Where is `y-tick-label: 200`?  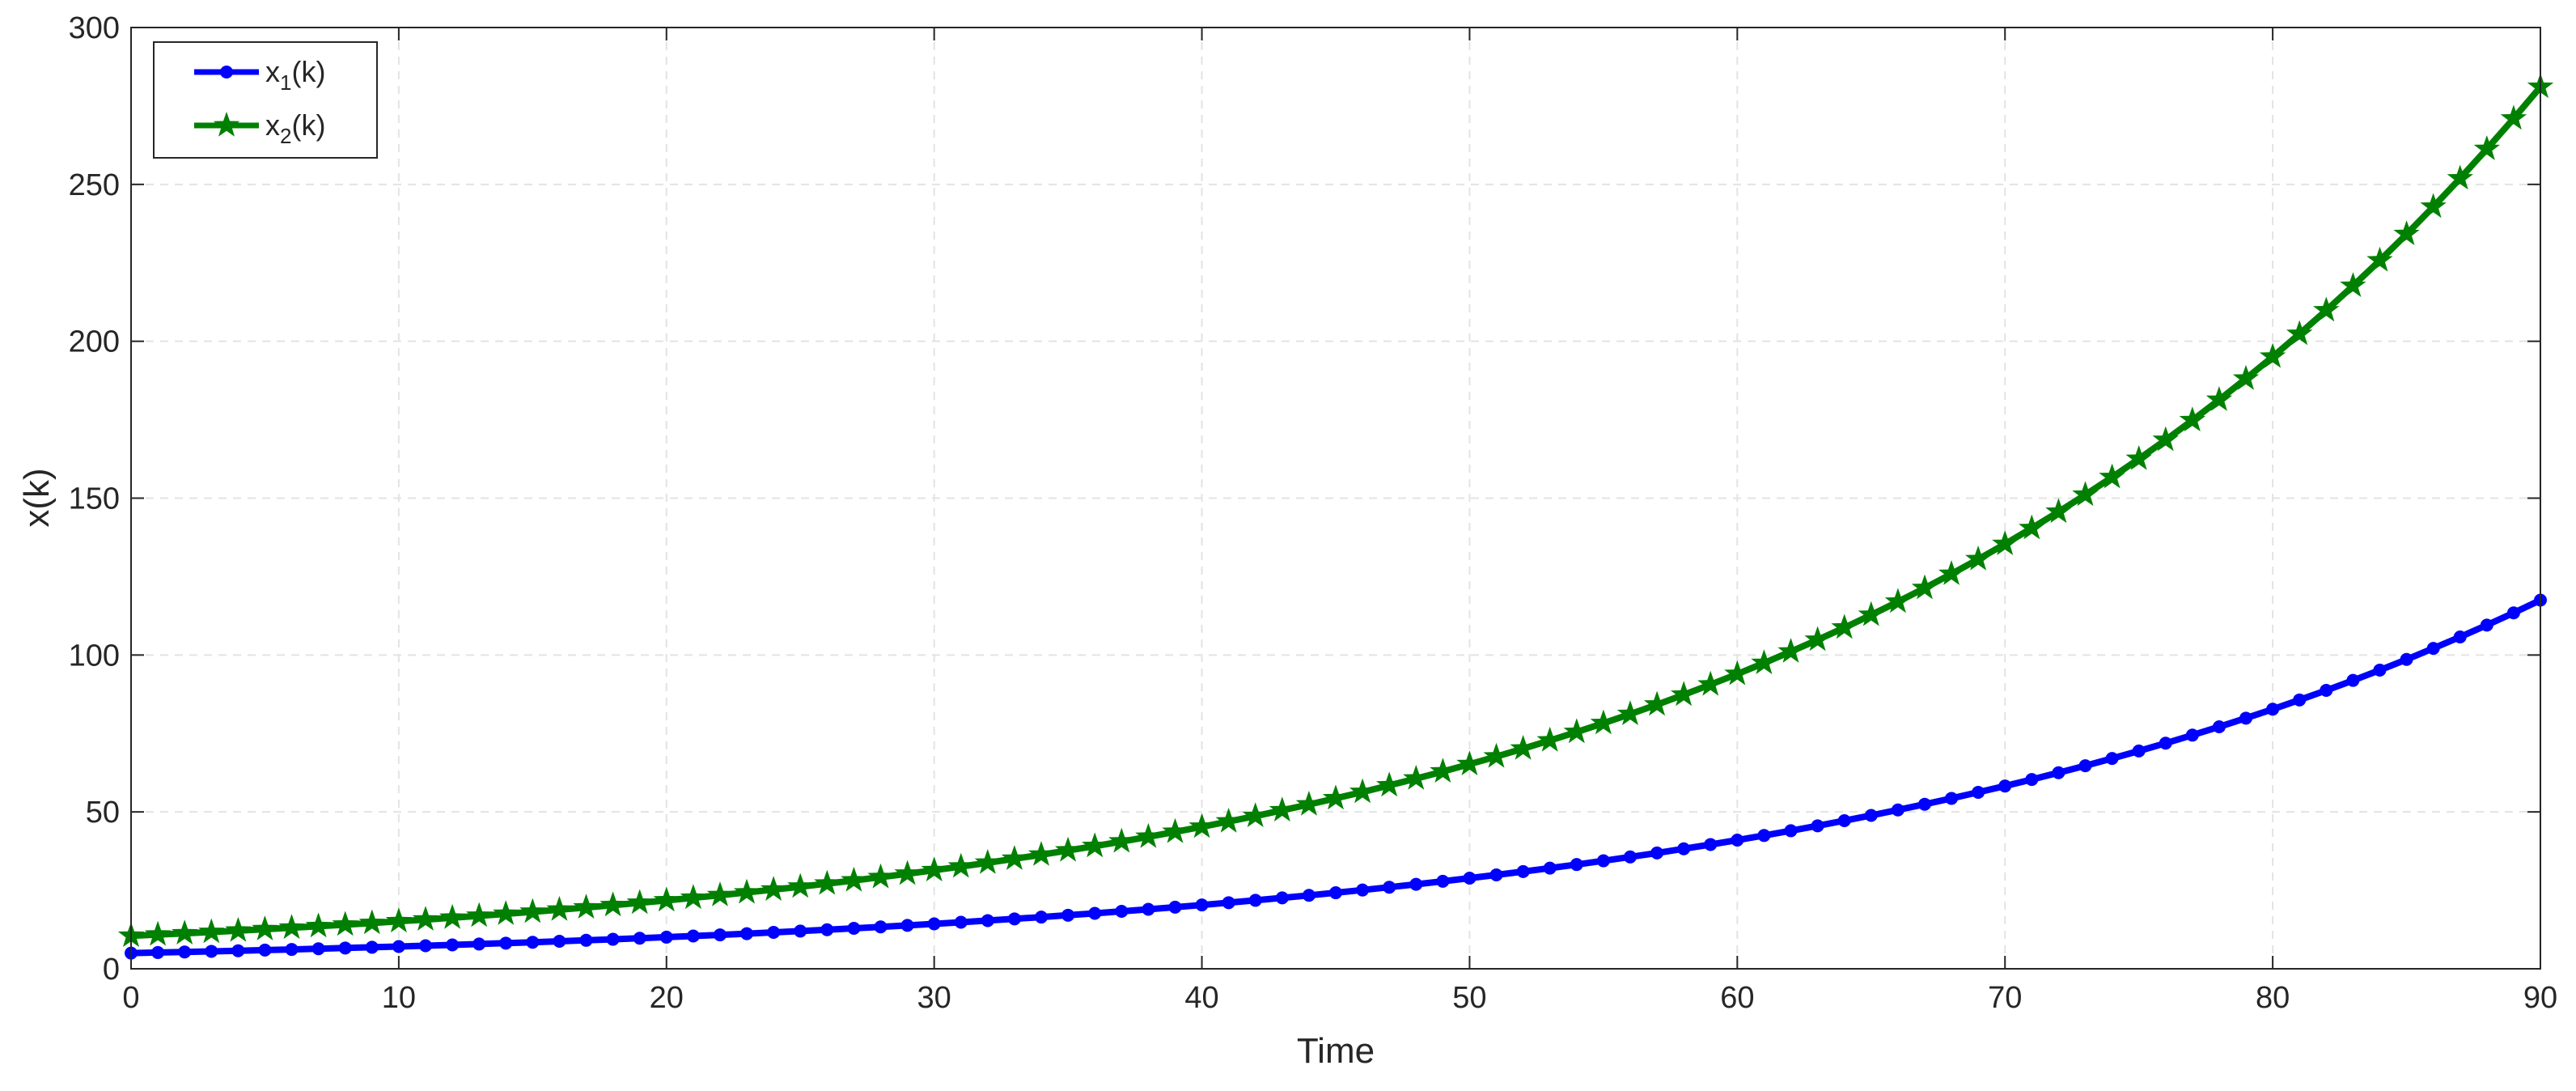
y-tick-label: 200 is located at coordinates (94, 342).